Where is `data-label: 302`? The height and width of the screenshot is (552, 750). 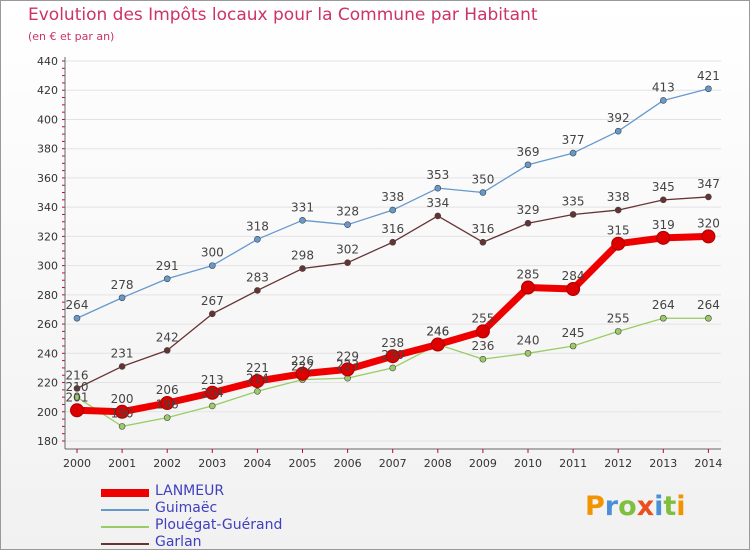 data-label: 302 is located at coordinates (347, 250).